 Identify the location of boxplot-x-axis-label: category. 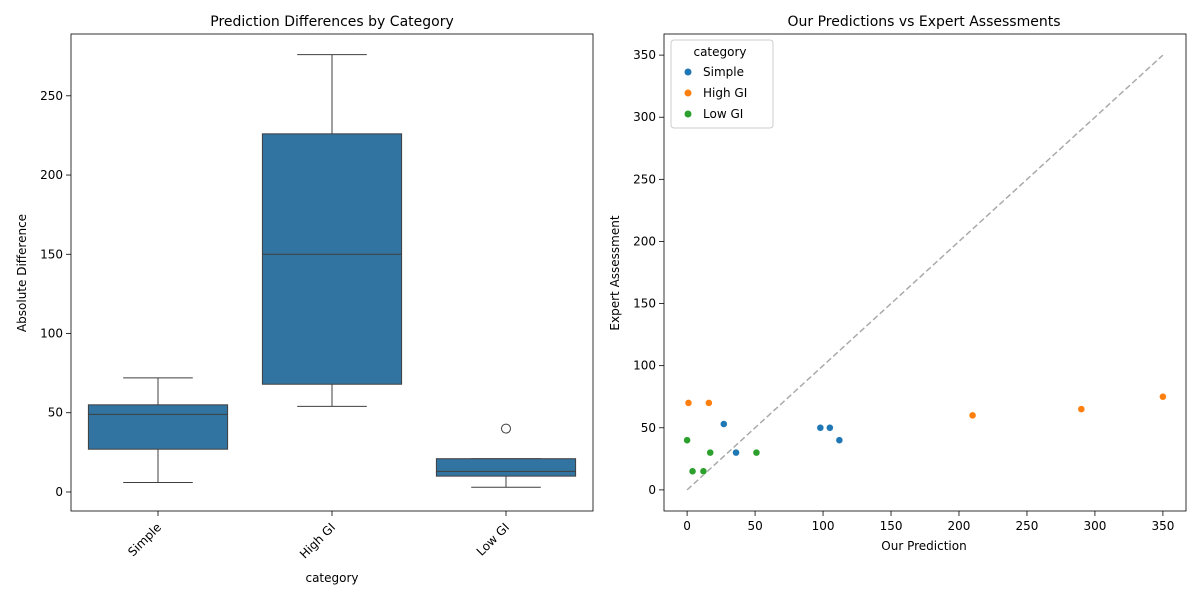
(331, 578).